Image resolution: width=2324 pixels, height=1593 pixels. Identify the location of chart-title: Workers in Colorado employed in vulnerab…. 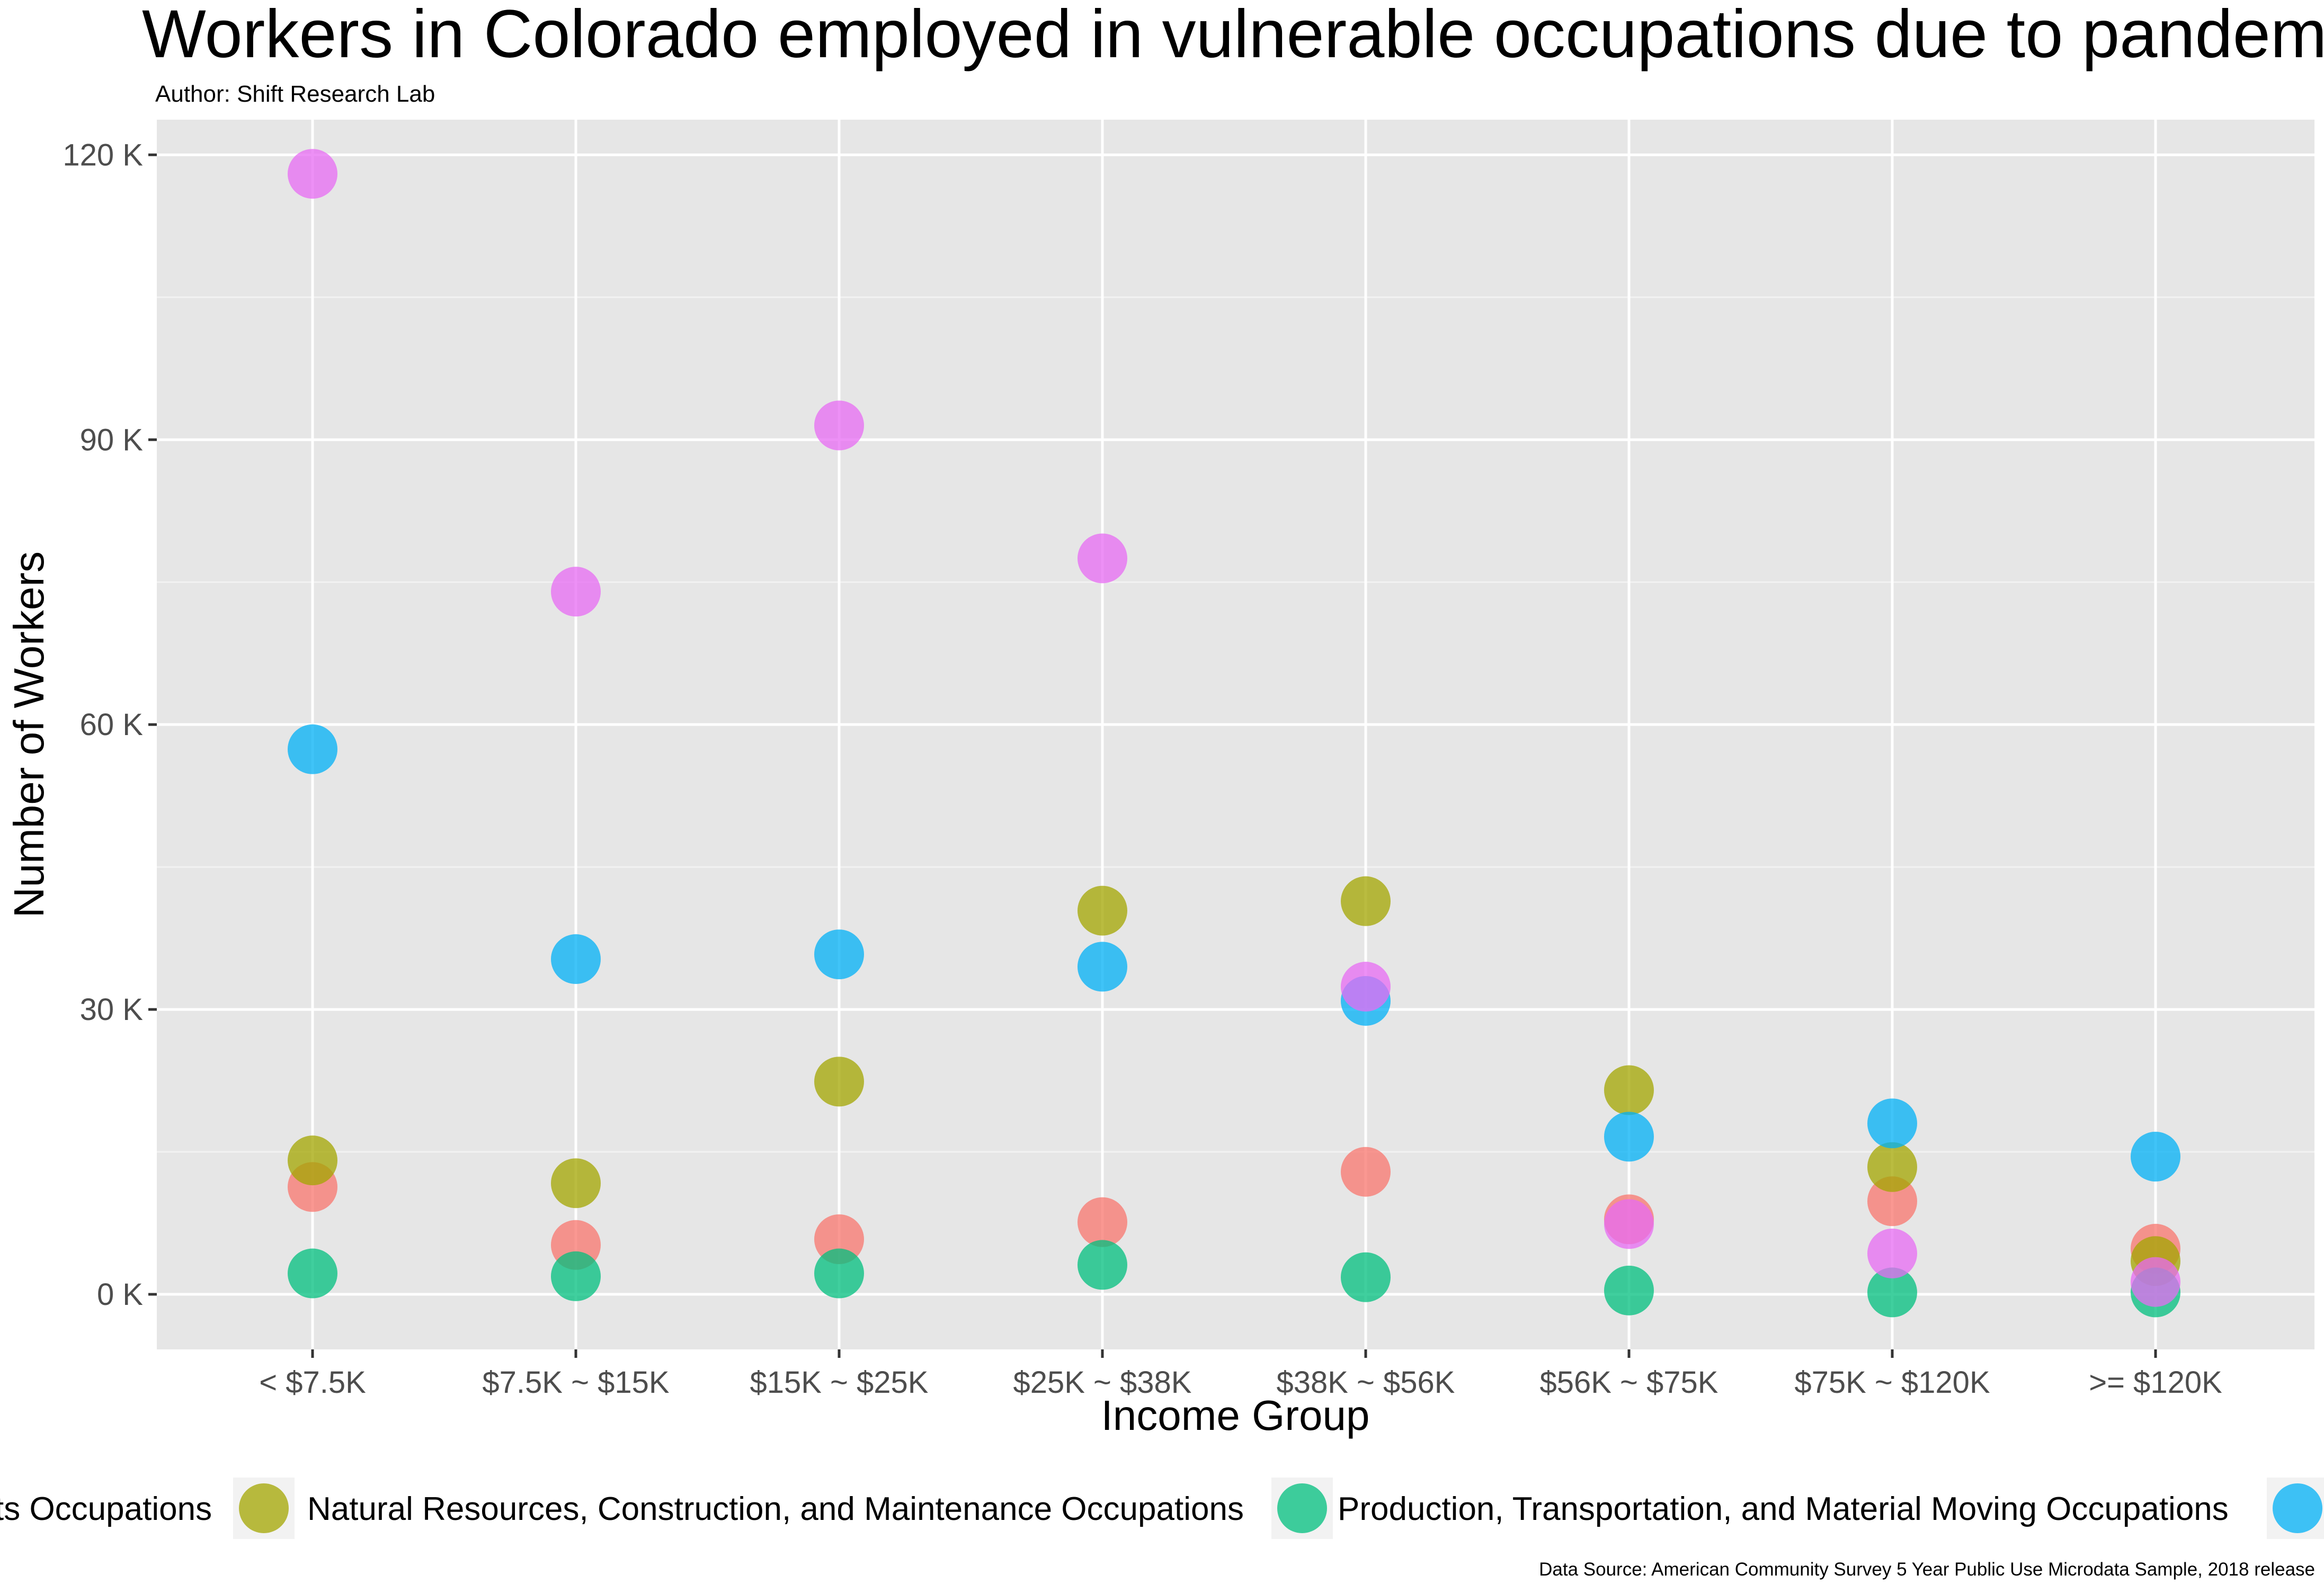
(1233, 36).